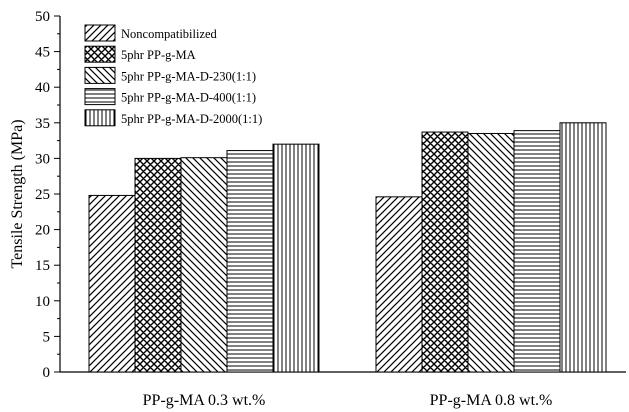 This screenshot has height=412, width=629. Describe the element at coordinates (158, 55) in the screenshot. I see `legend-label: 5phr PP-g-MA` at that location.